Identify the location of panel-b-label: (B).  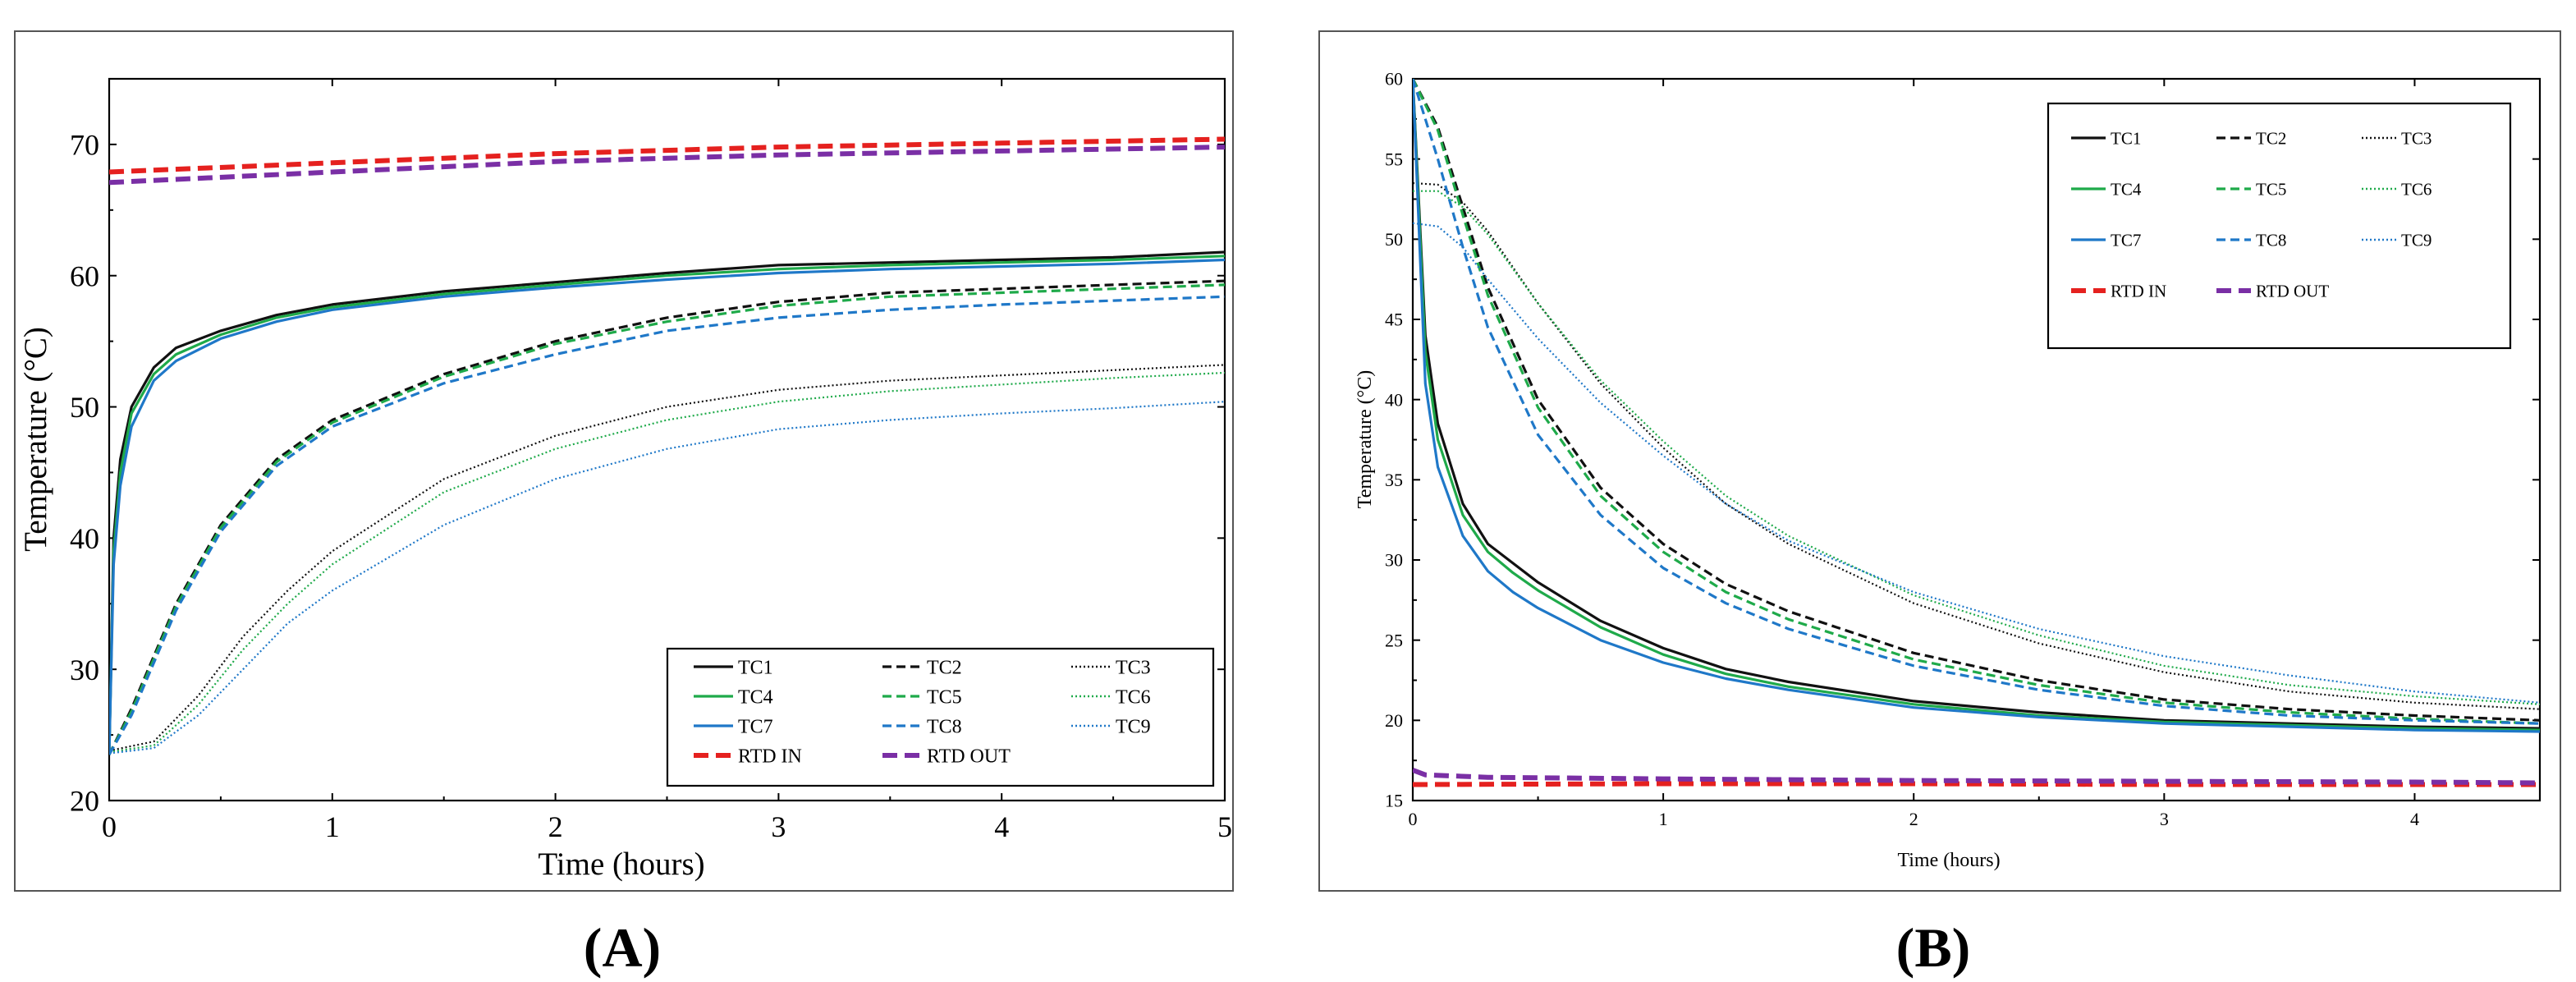
(1934, 947).